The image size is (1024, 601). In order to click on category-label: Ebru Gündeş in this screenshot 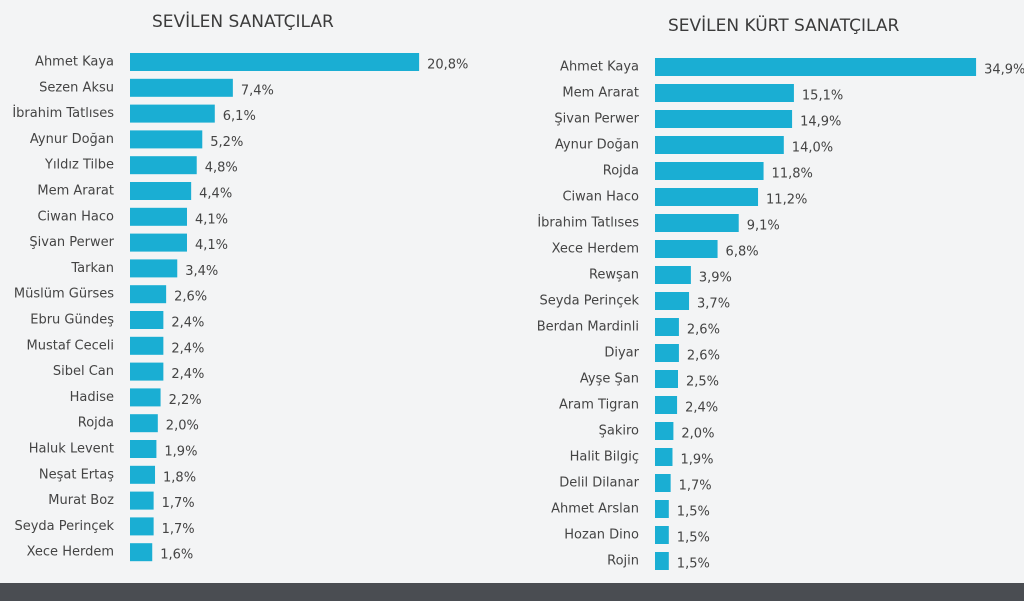, I will do `click(72, 320)`.